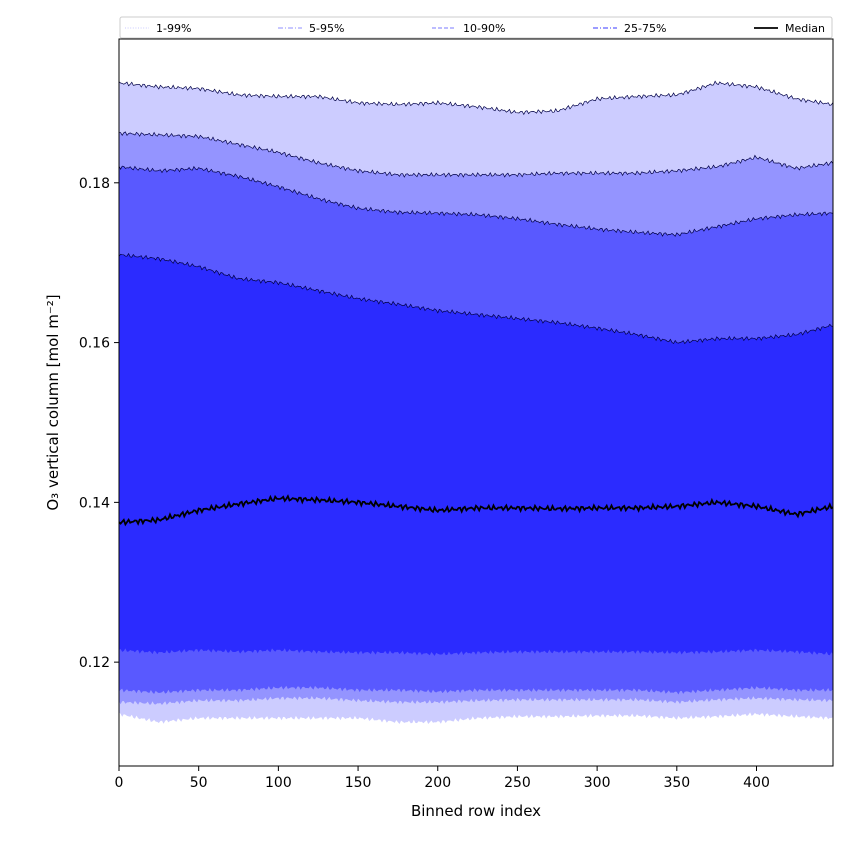 This screenshot has width=850, height=850. I want to click on x-axis: 0 50 100 150 200 250 300 350 400, so click(442, 778).